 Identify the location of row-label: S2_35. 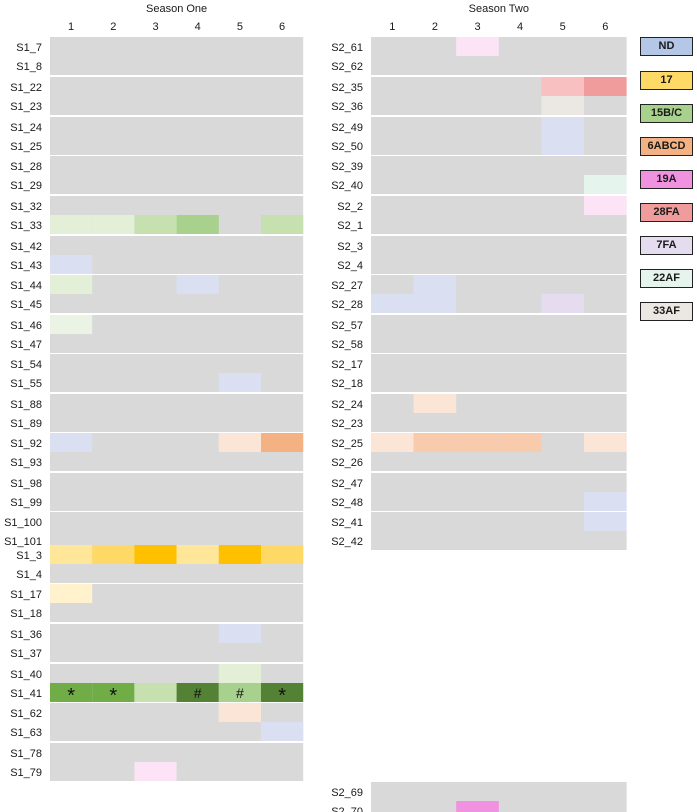
(347, 88).